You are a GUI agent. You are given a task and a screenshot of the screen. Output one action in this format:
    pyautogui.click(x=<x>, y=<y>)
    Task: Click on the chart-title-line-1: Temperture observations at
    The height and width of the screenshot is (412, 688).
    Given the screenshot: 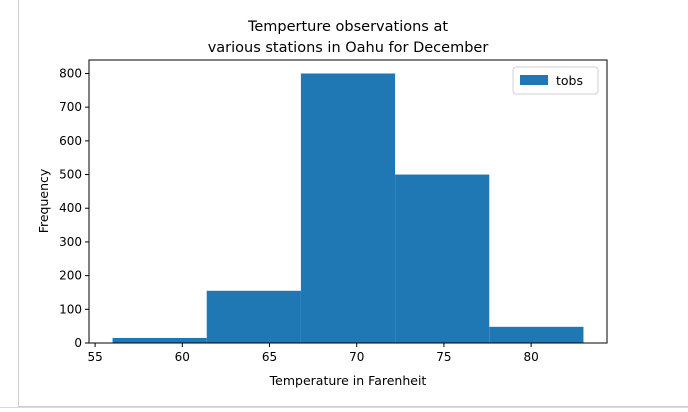 What is the action you would take?
    pyautogui.click(x=347, y=27)
    